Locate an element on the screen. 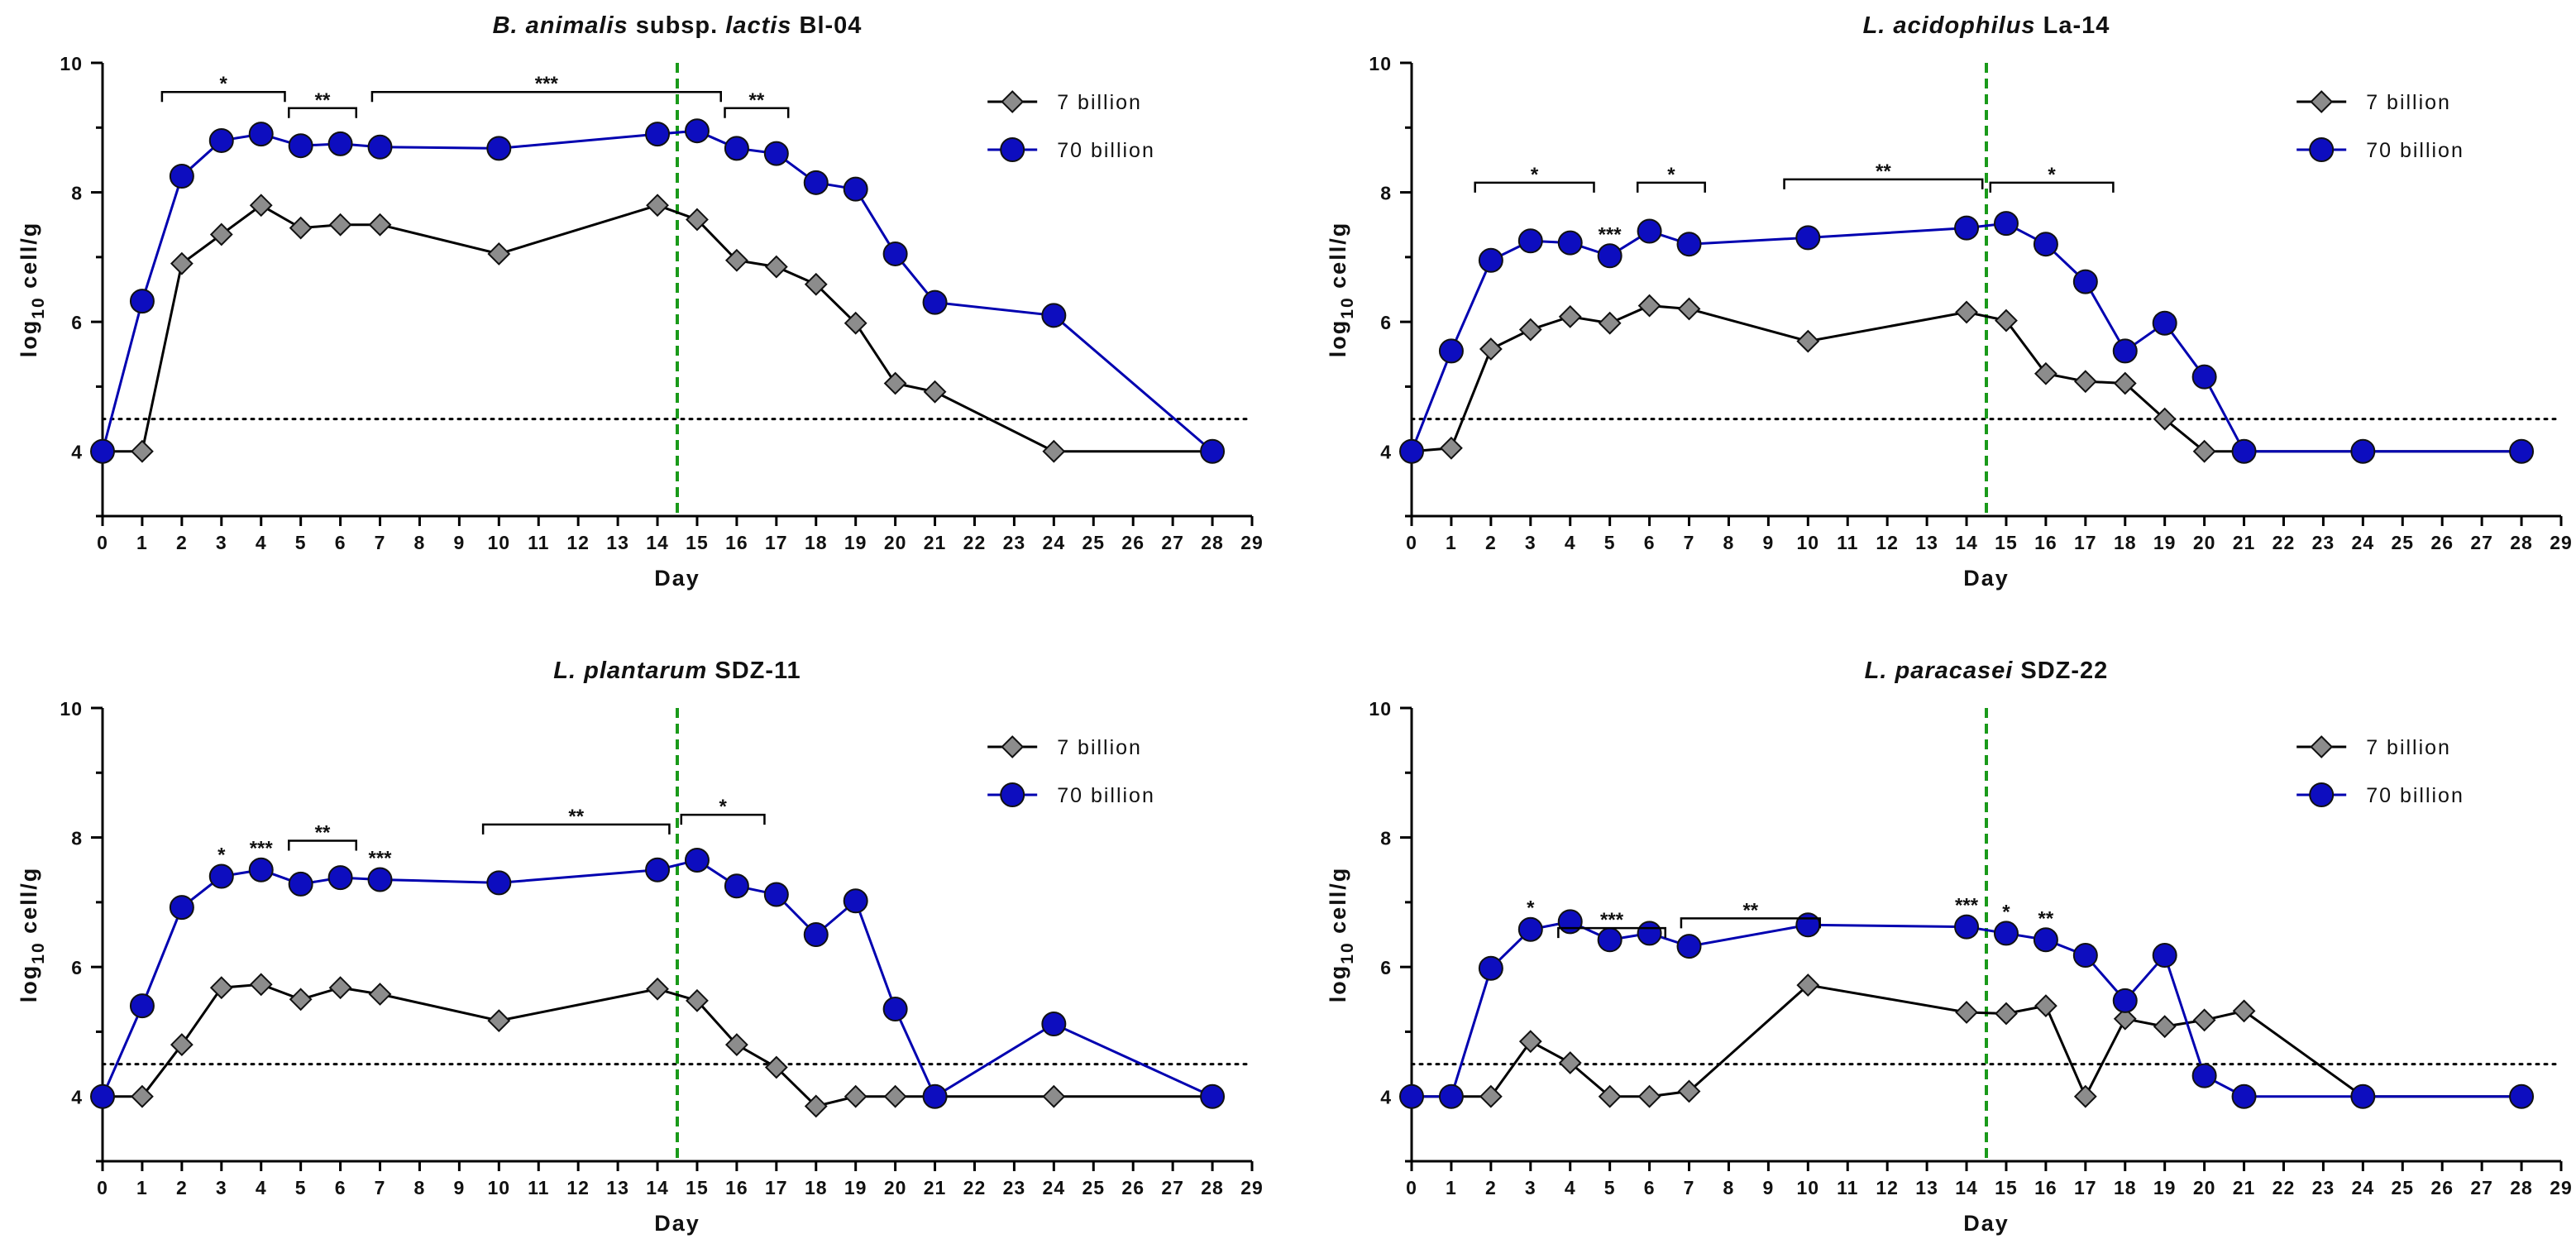 The width and height of the screenshot is (2576, 1258). x-tick-label: 15 is located at coordinates (2006, 542).